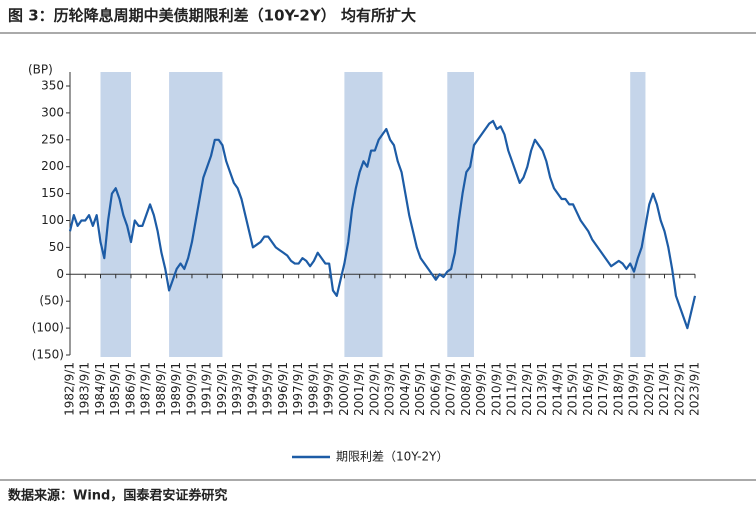  Describe the element at coordinates (51, 301) in the screenshot. I see `y-tick-label: (50)` at that location.